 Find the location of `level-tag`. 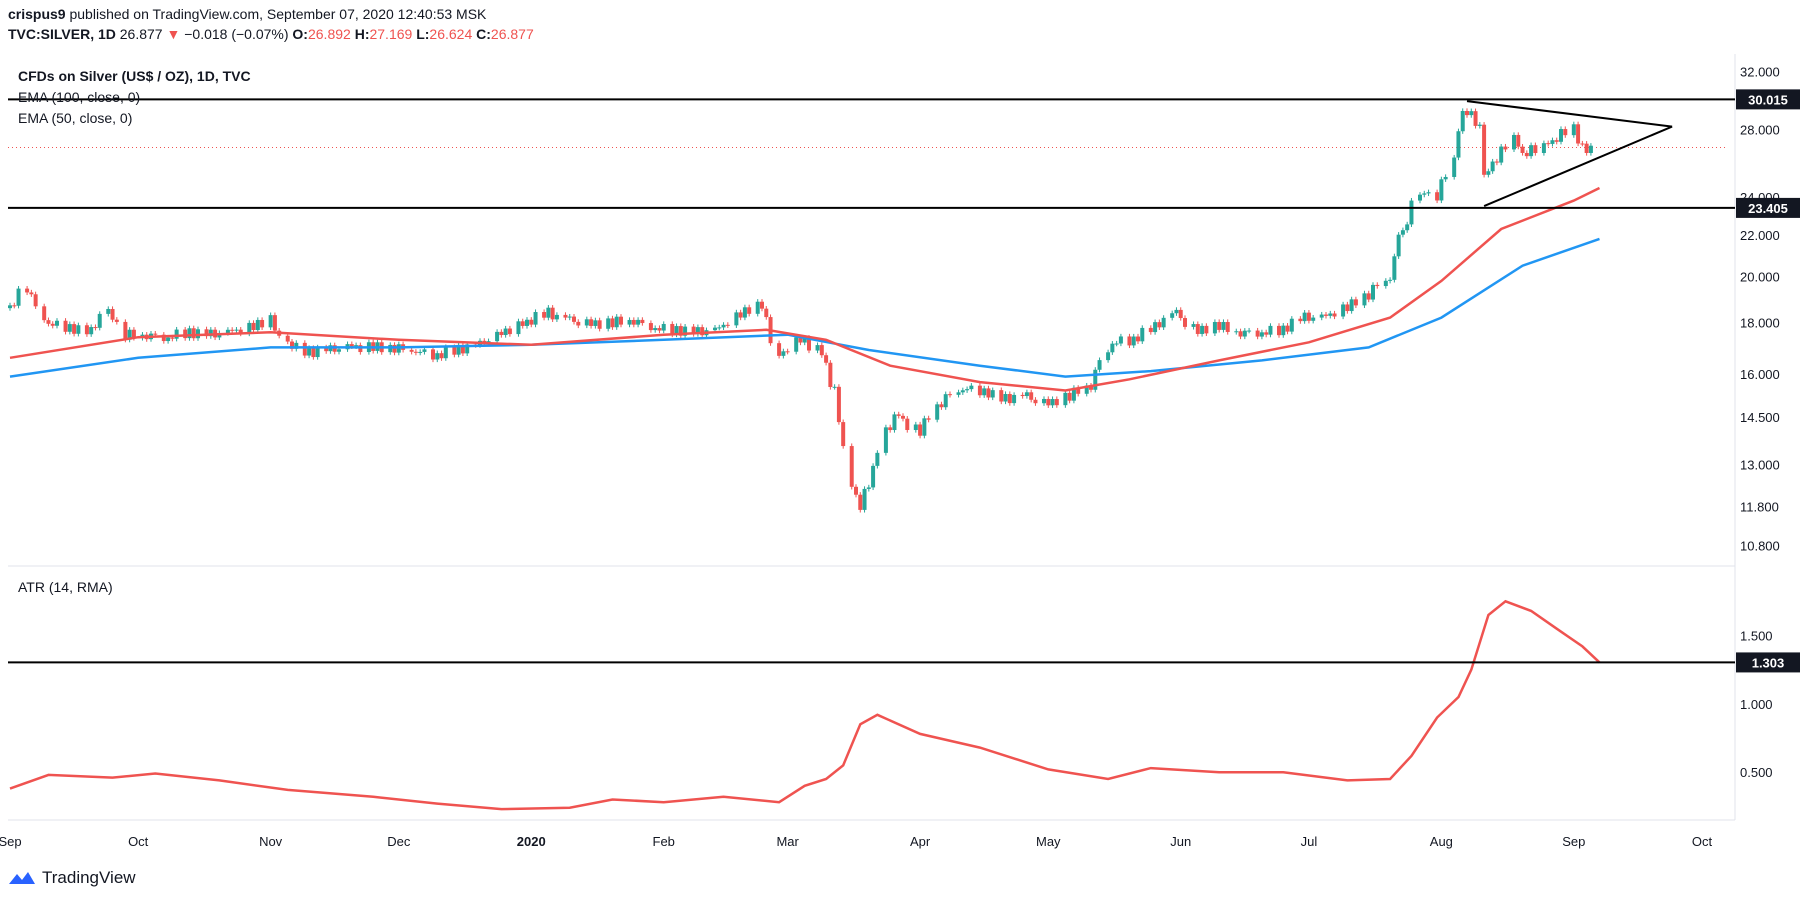

level-tag is located at coordinates (1768, 99).